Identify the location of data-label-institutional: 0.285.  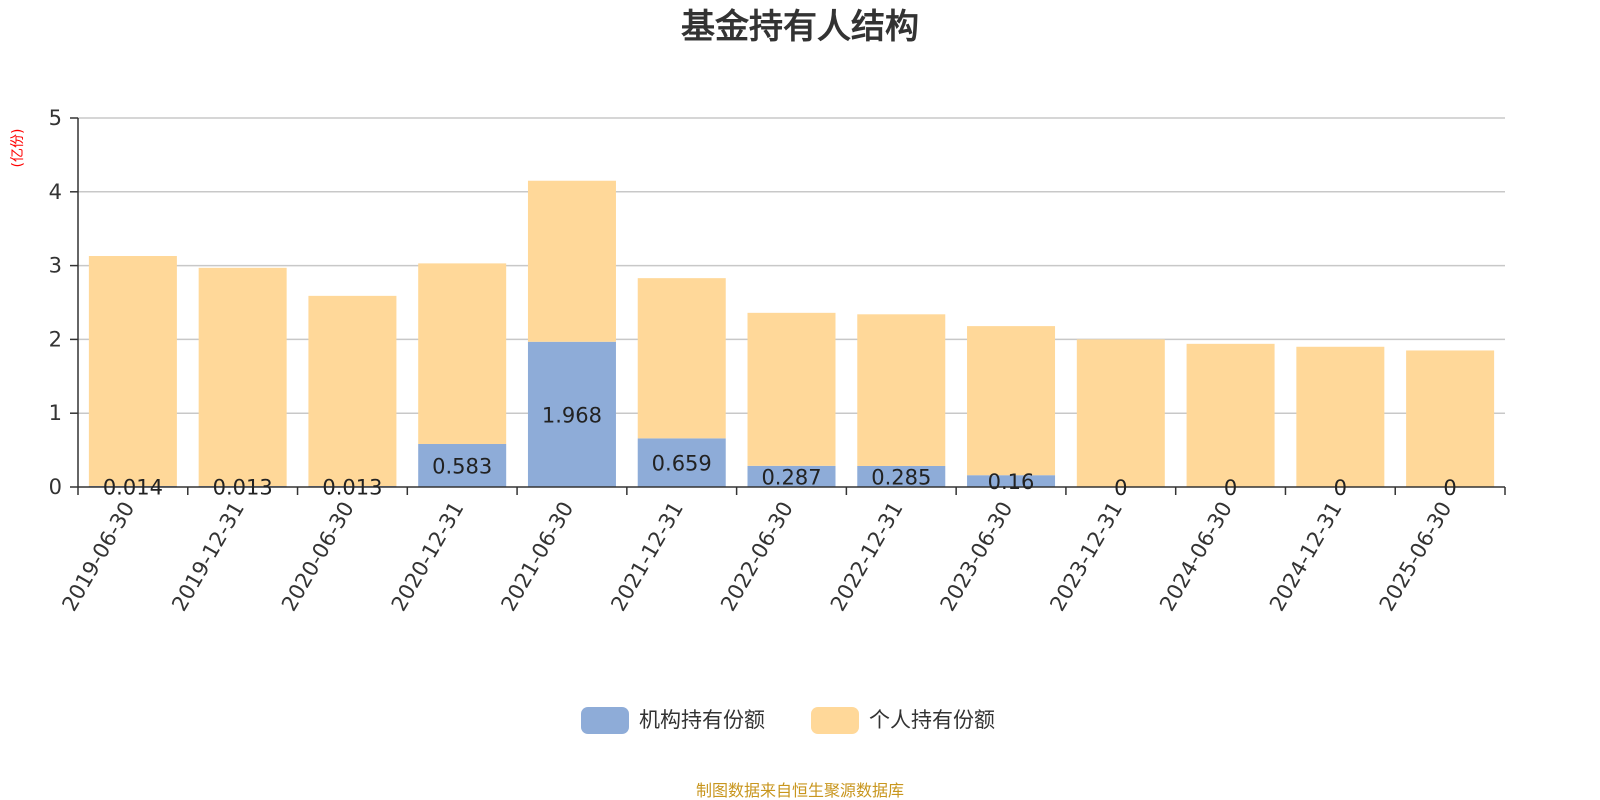
(901, 477).